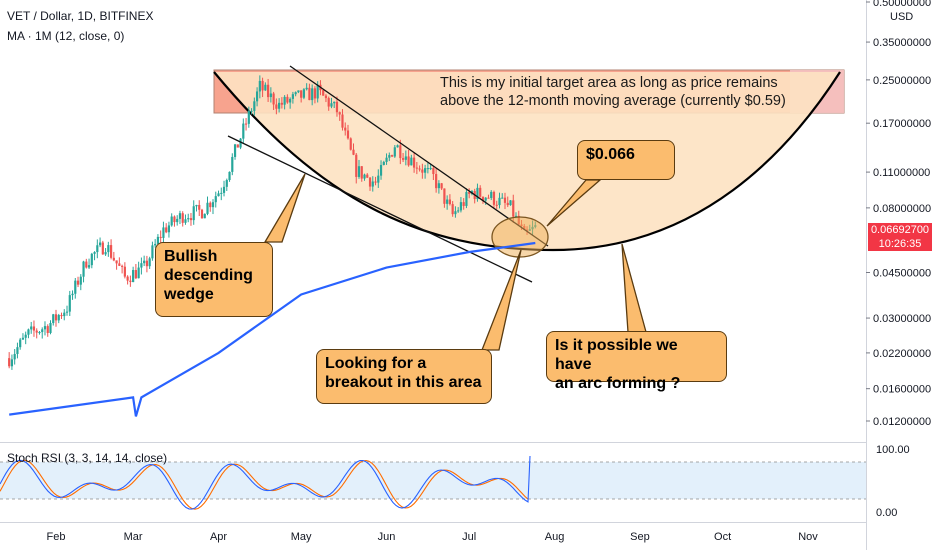 The height and width of the screenshot is (550, 932). What do you see at coordinates (284, 208) in the screenshot?
I see `wedge-callout-pointer` at bounding box center [284, 208].